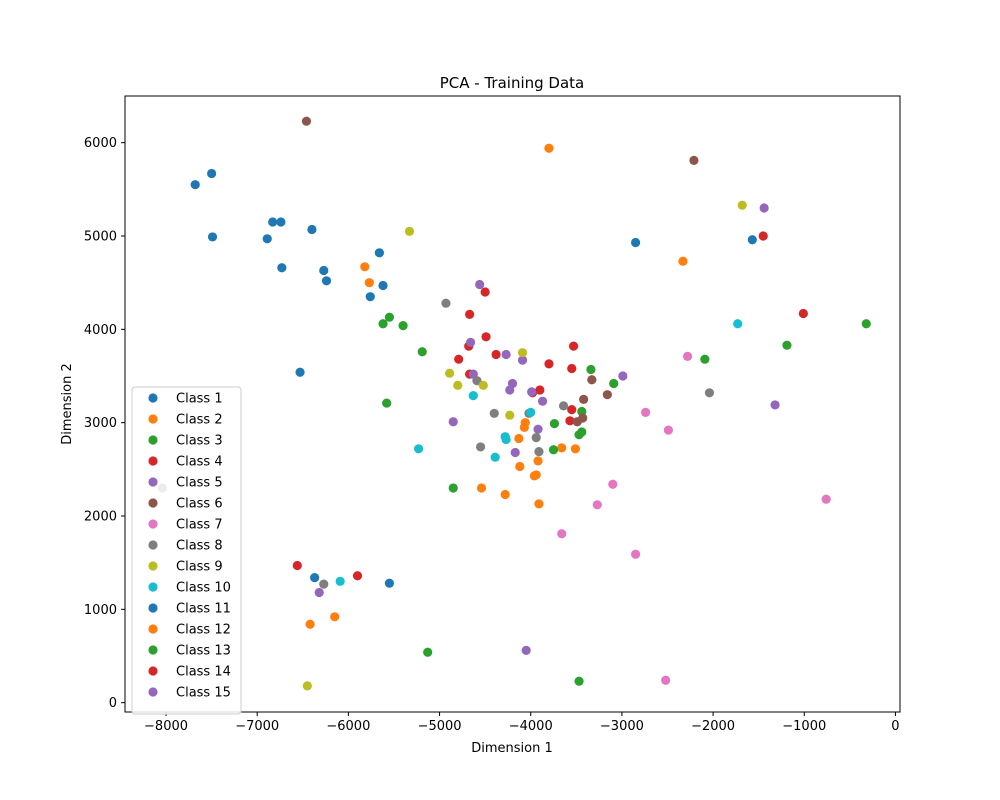 This screenshot has height=800, width=1000. I want to click on x-tick-label: −8000, so click(166, 726).